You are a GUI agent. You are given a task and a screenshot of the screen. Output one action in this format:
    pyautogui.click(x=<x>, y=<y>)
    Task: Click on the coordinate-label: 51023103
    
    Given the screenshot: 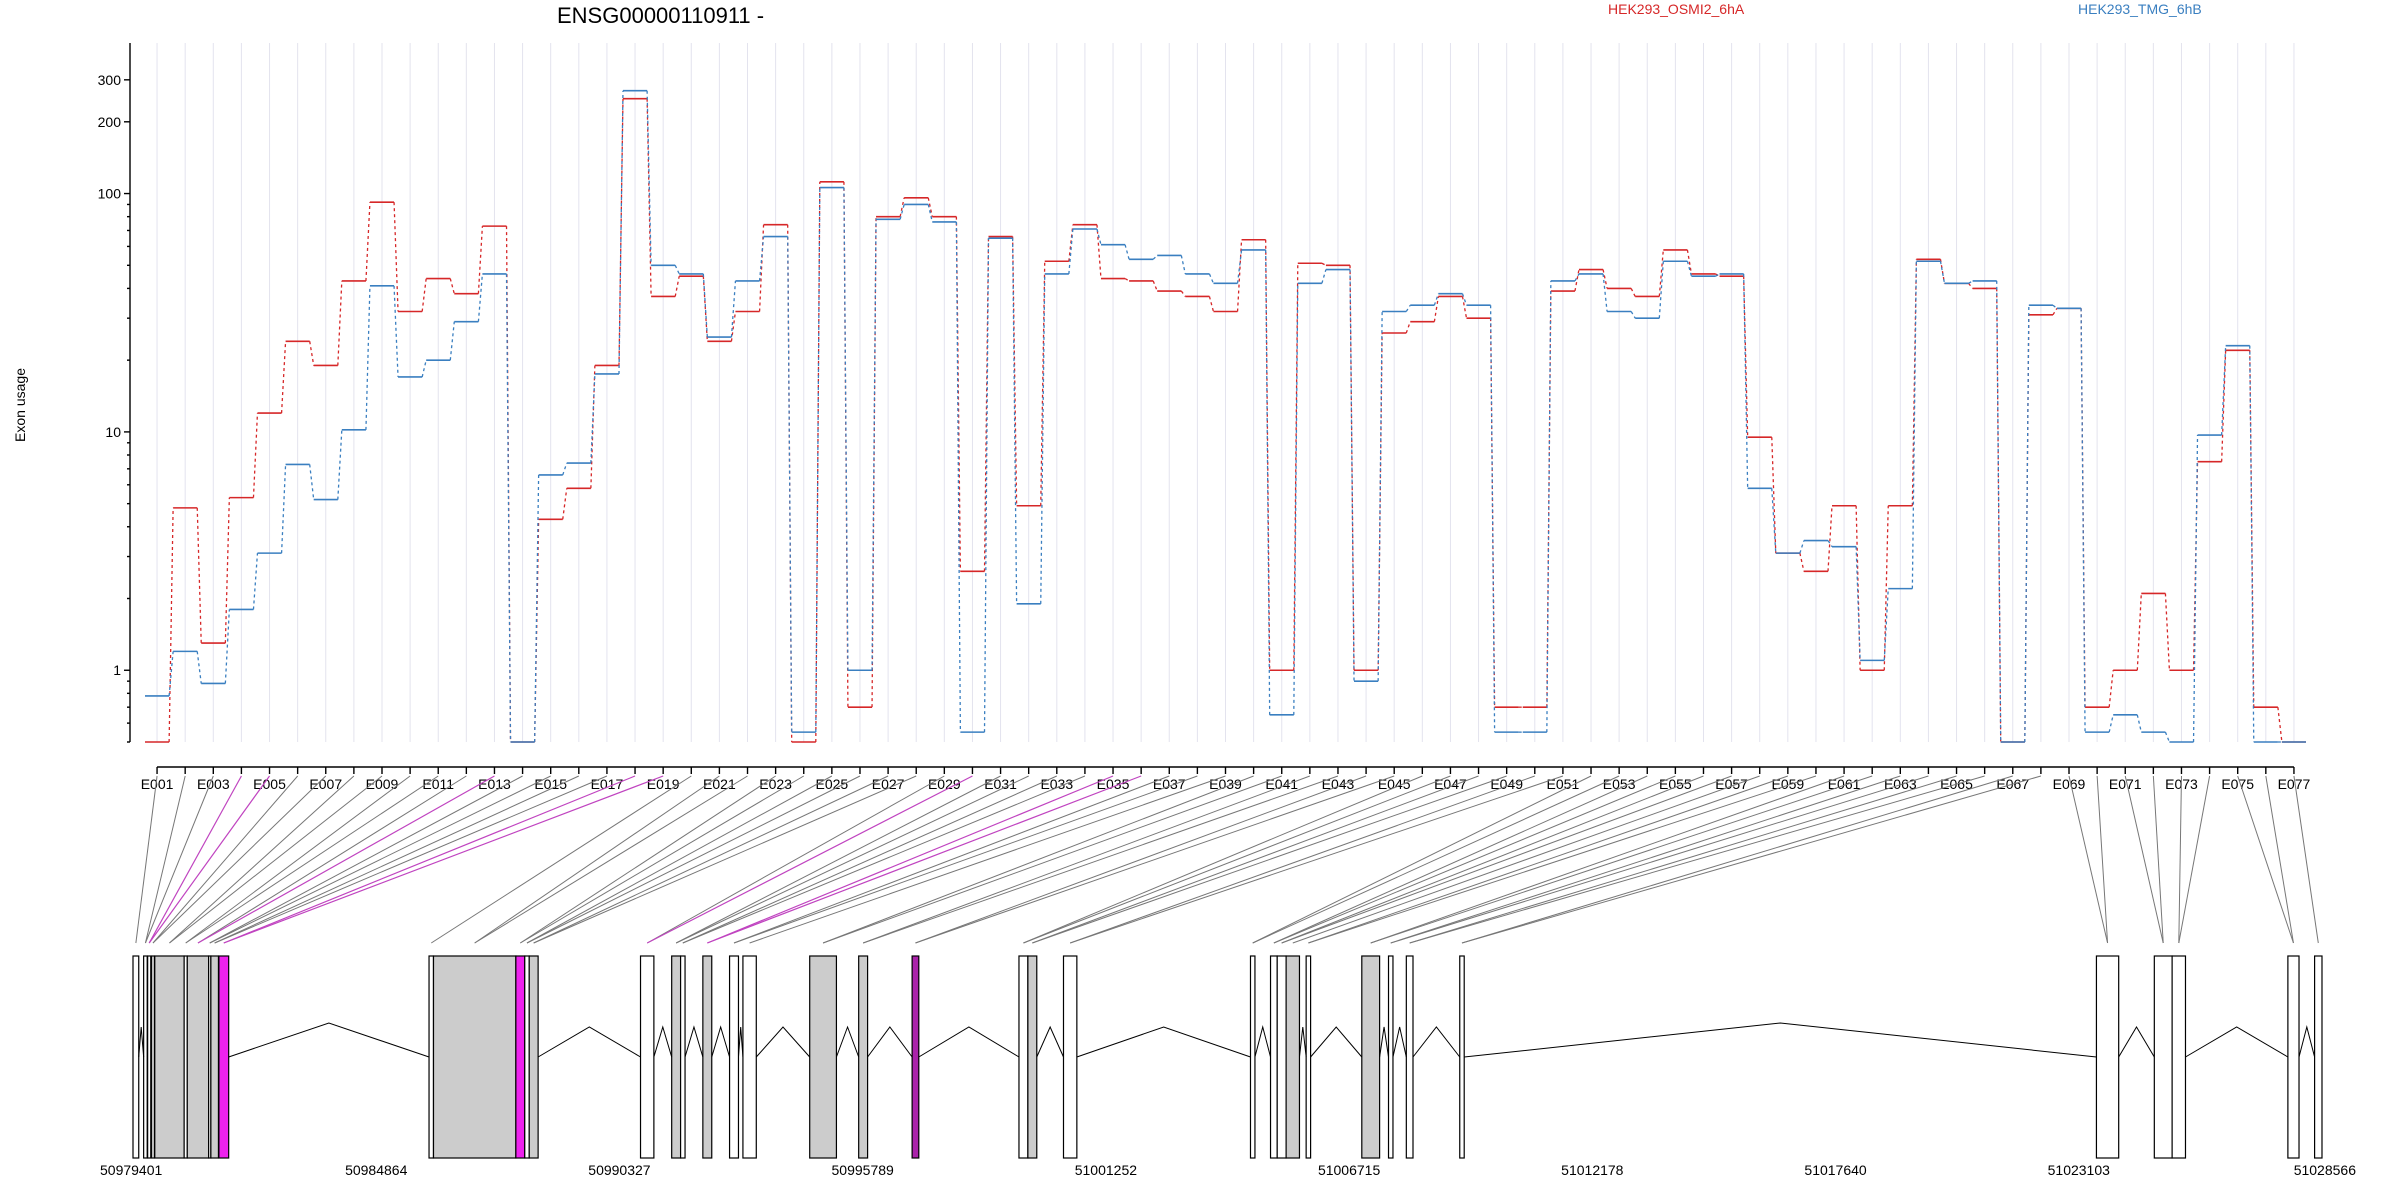 What is the action you would take?
    pyautogui.click(x=2079, y=1170)
    